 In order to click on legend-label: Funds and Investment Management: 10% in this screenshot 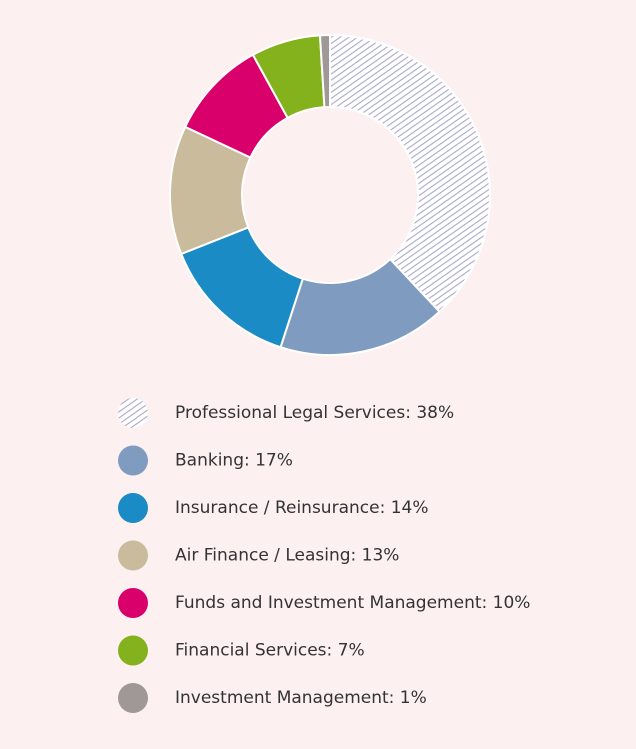, I will do `click(352, 603)`.